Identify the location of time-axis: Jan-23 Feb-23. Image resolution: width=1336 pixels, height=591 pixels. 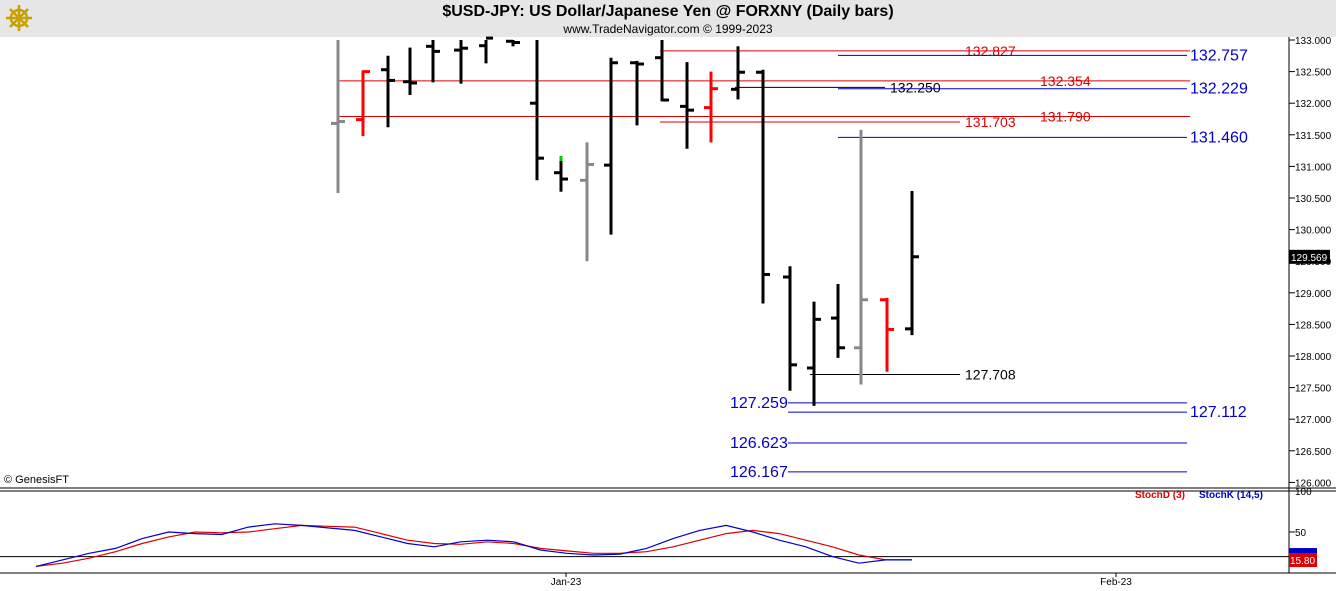
(841, 580).